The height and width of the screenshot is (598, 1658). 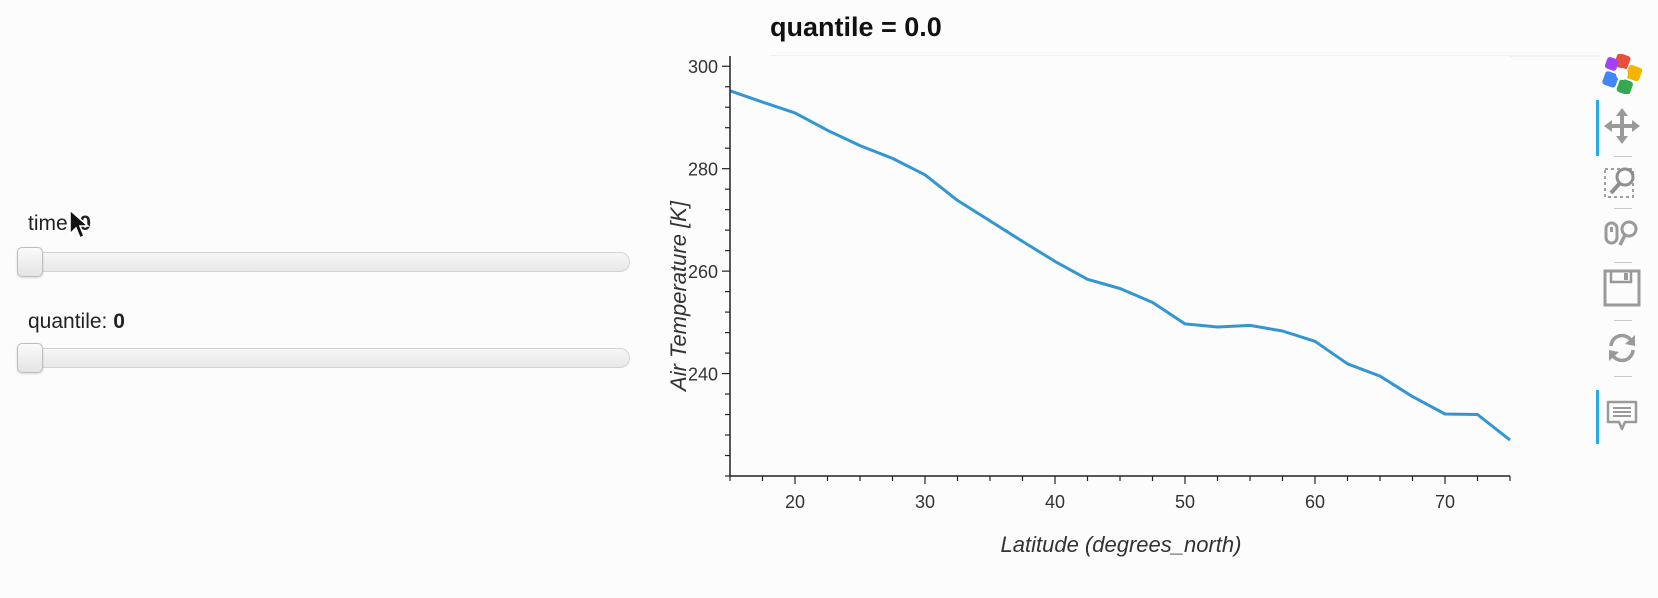 What do you see at coordinates (1120, 493) in the screenshot?
I see `x-axis: 20 30 40 50 60 70` at bounding box center [1120, 493].